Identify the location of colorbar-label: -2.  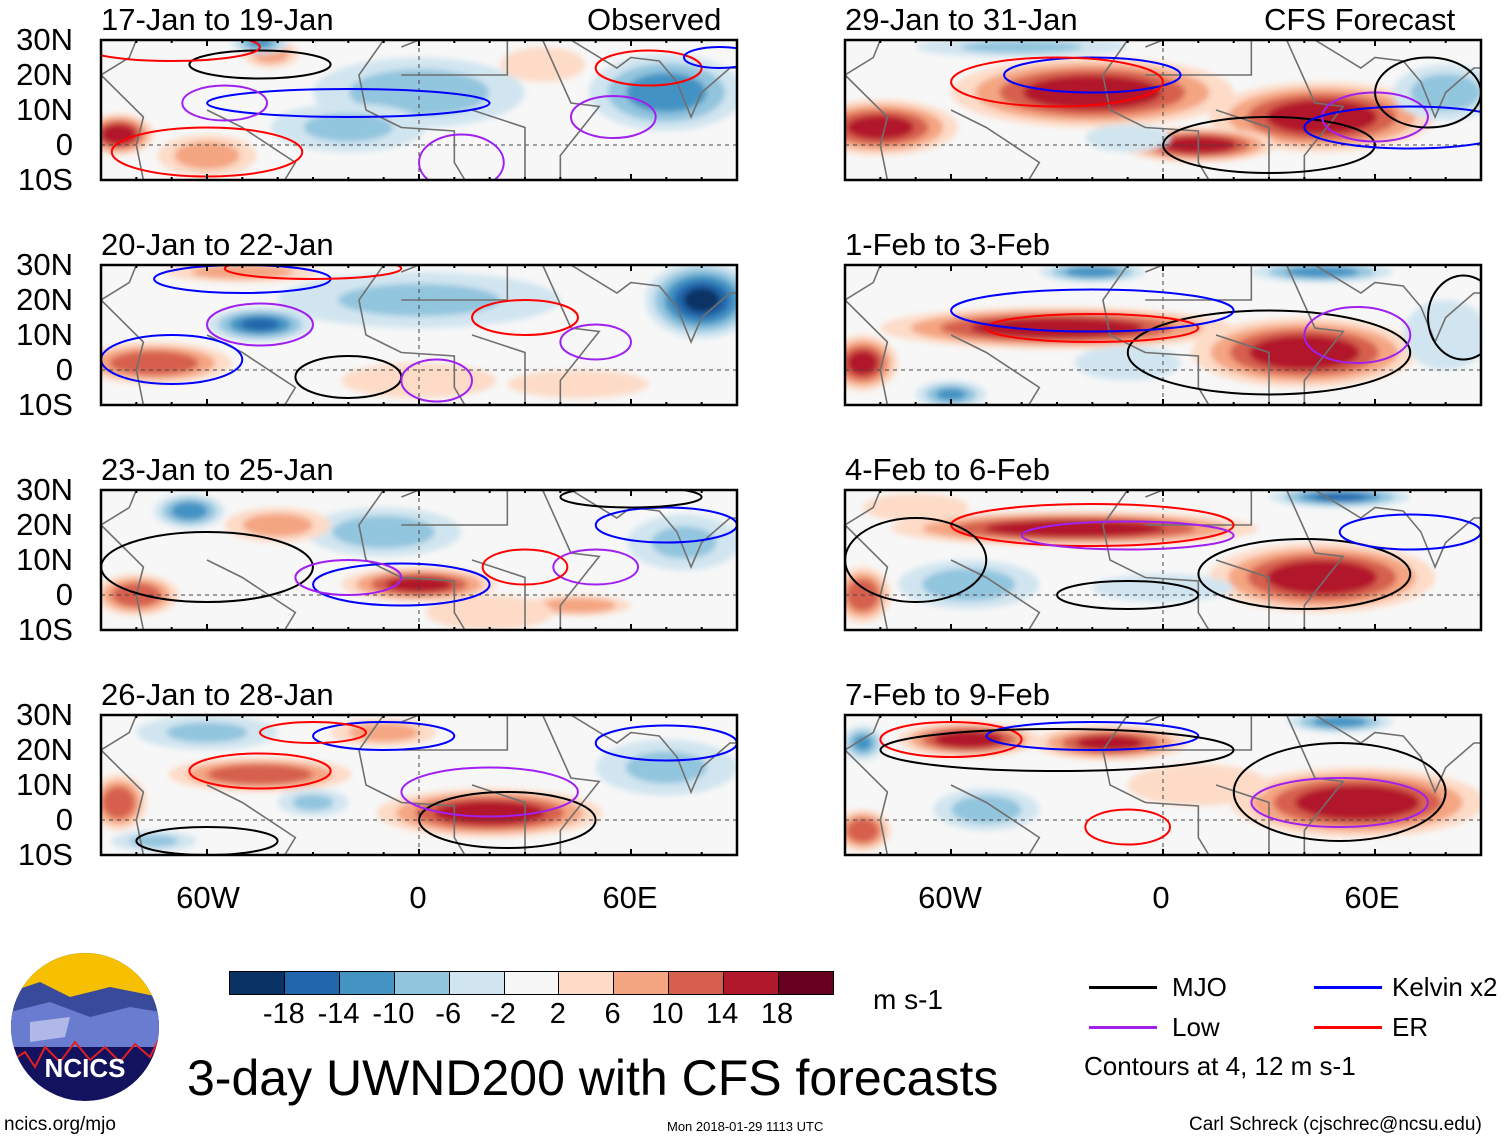
(503, 1014).